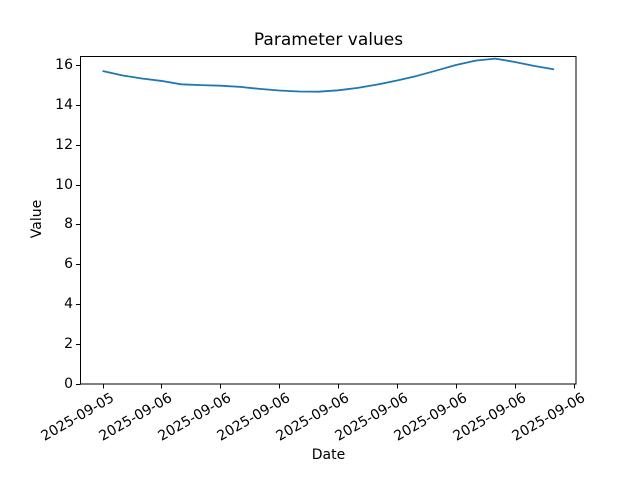 This screenshot has width=640, height=480. I want to click on chart-title: Parameter values, so click(328, 40).